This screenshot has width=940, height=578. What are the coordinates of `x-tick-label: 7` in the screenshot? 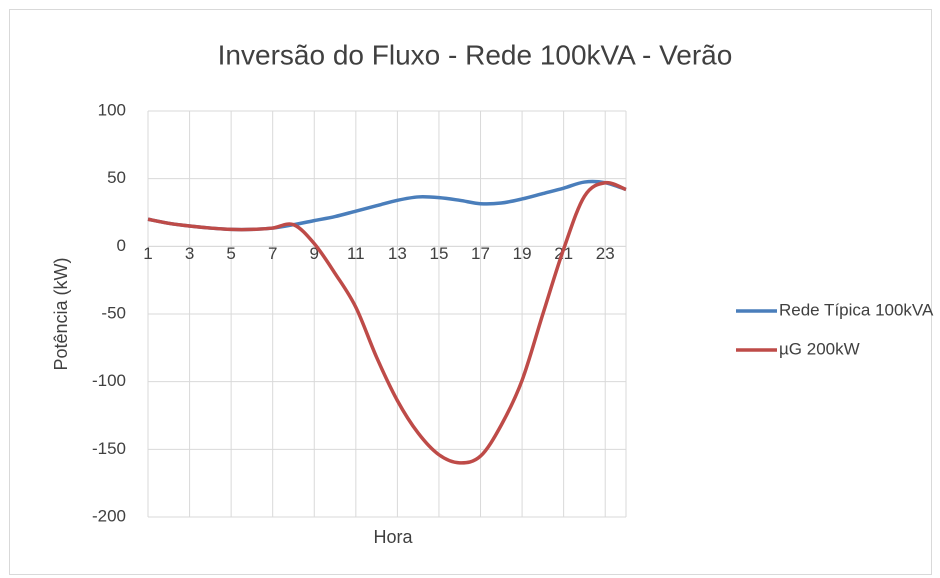 It's located at (272, 253).